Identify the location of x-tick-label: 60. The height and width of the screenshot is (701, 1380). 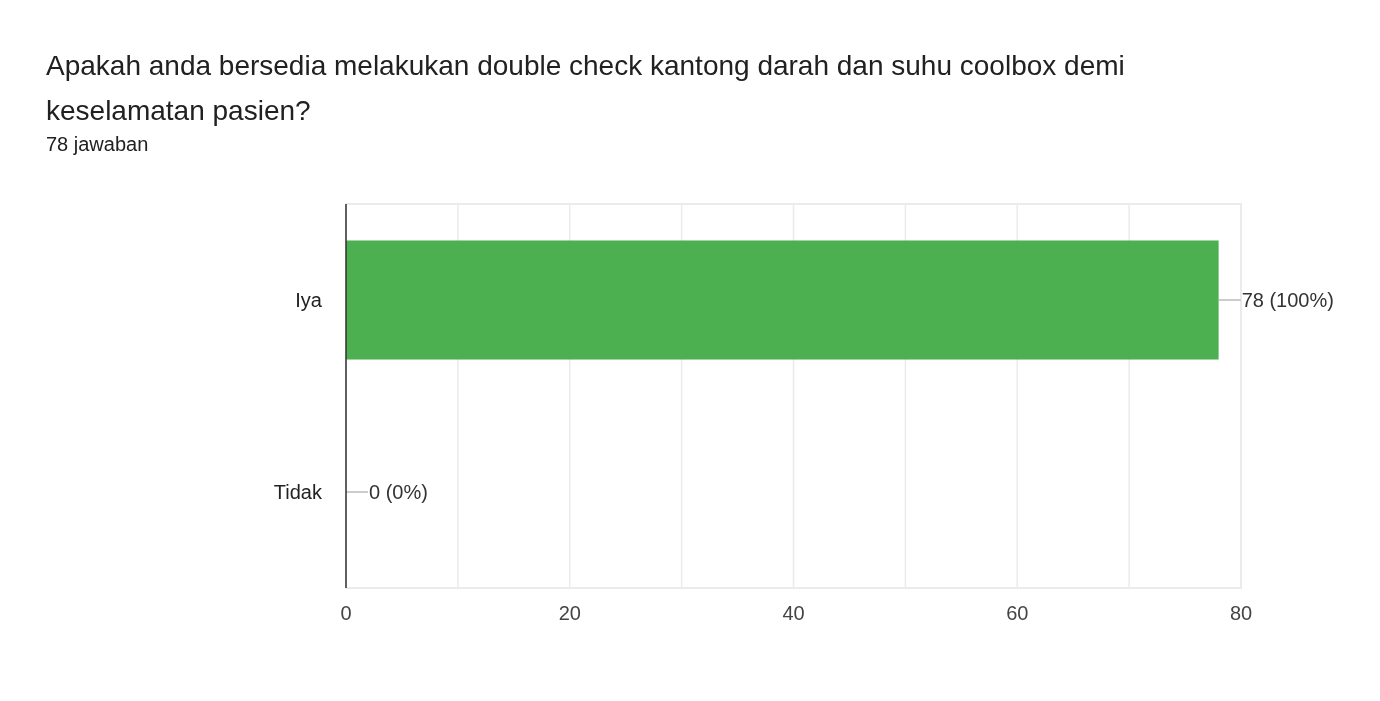
(1017, 613).